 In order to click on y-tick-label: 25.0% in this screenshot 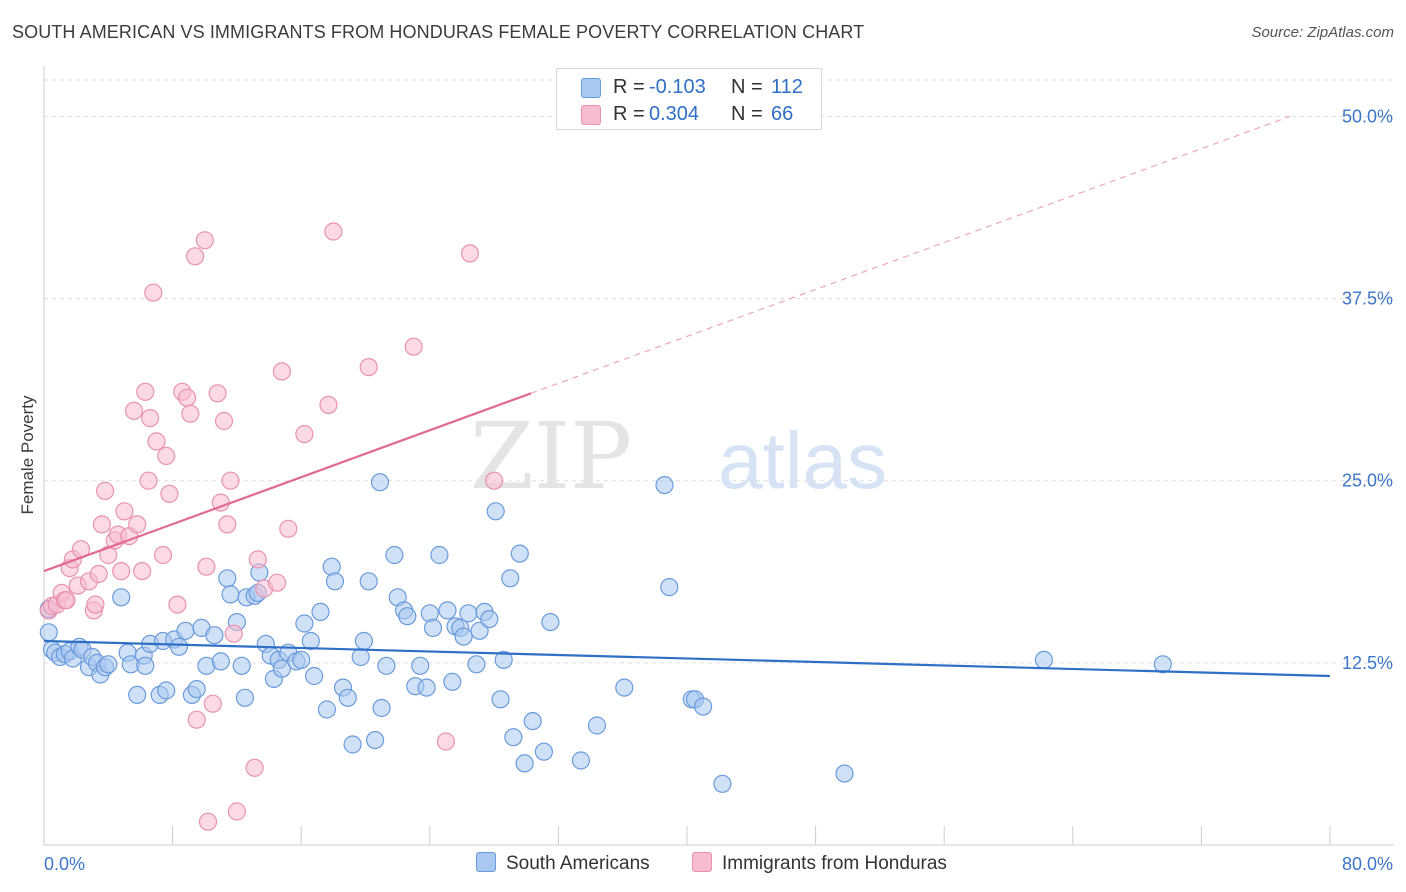, I will do `click(1367, 481)`.